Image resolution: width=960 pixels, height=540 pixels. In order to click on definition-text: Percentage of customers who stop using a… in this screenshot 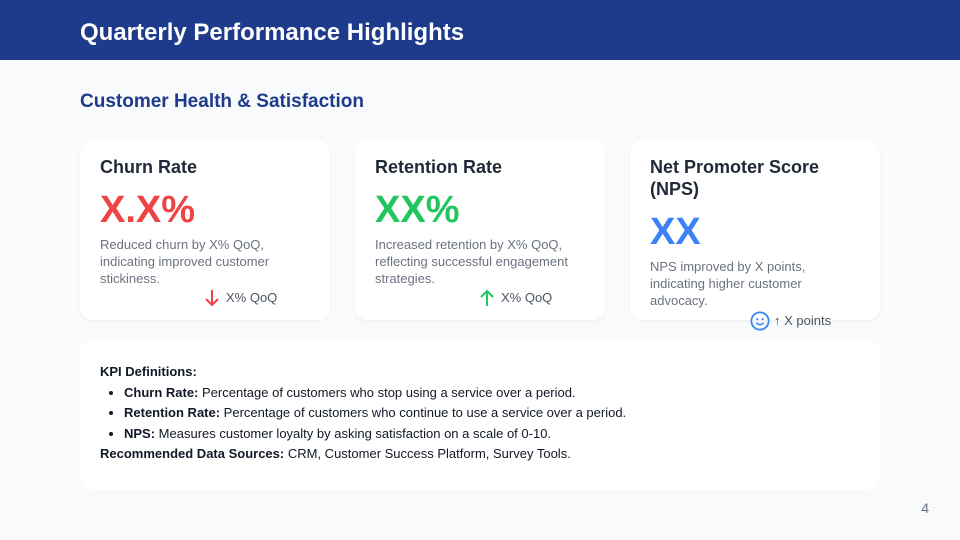, I will do `click(387, 392)`.